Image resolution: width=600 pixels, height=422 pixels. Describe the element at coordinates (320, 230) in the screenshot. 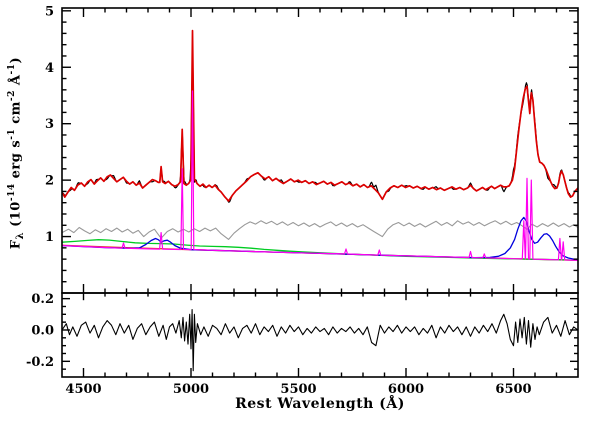

I see `series-host-galaxy-template` at that location.